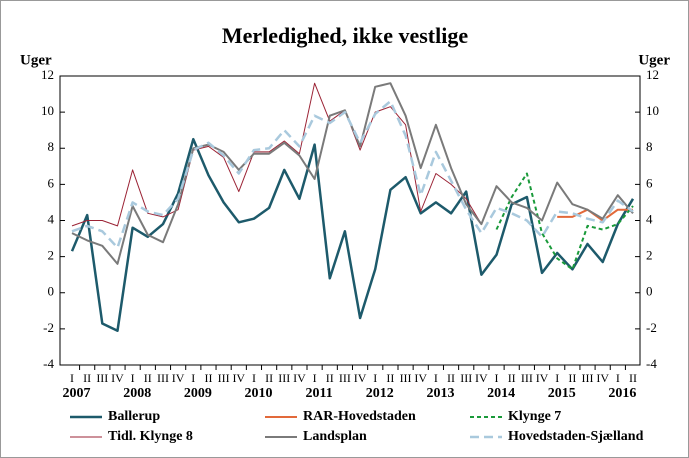 The width and height of the screenshot is (689, 458). I want to click on legend-label: RAR-Hovedstaden, so click(359, 416).